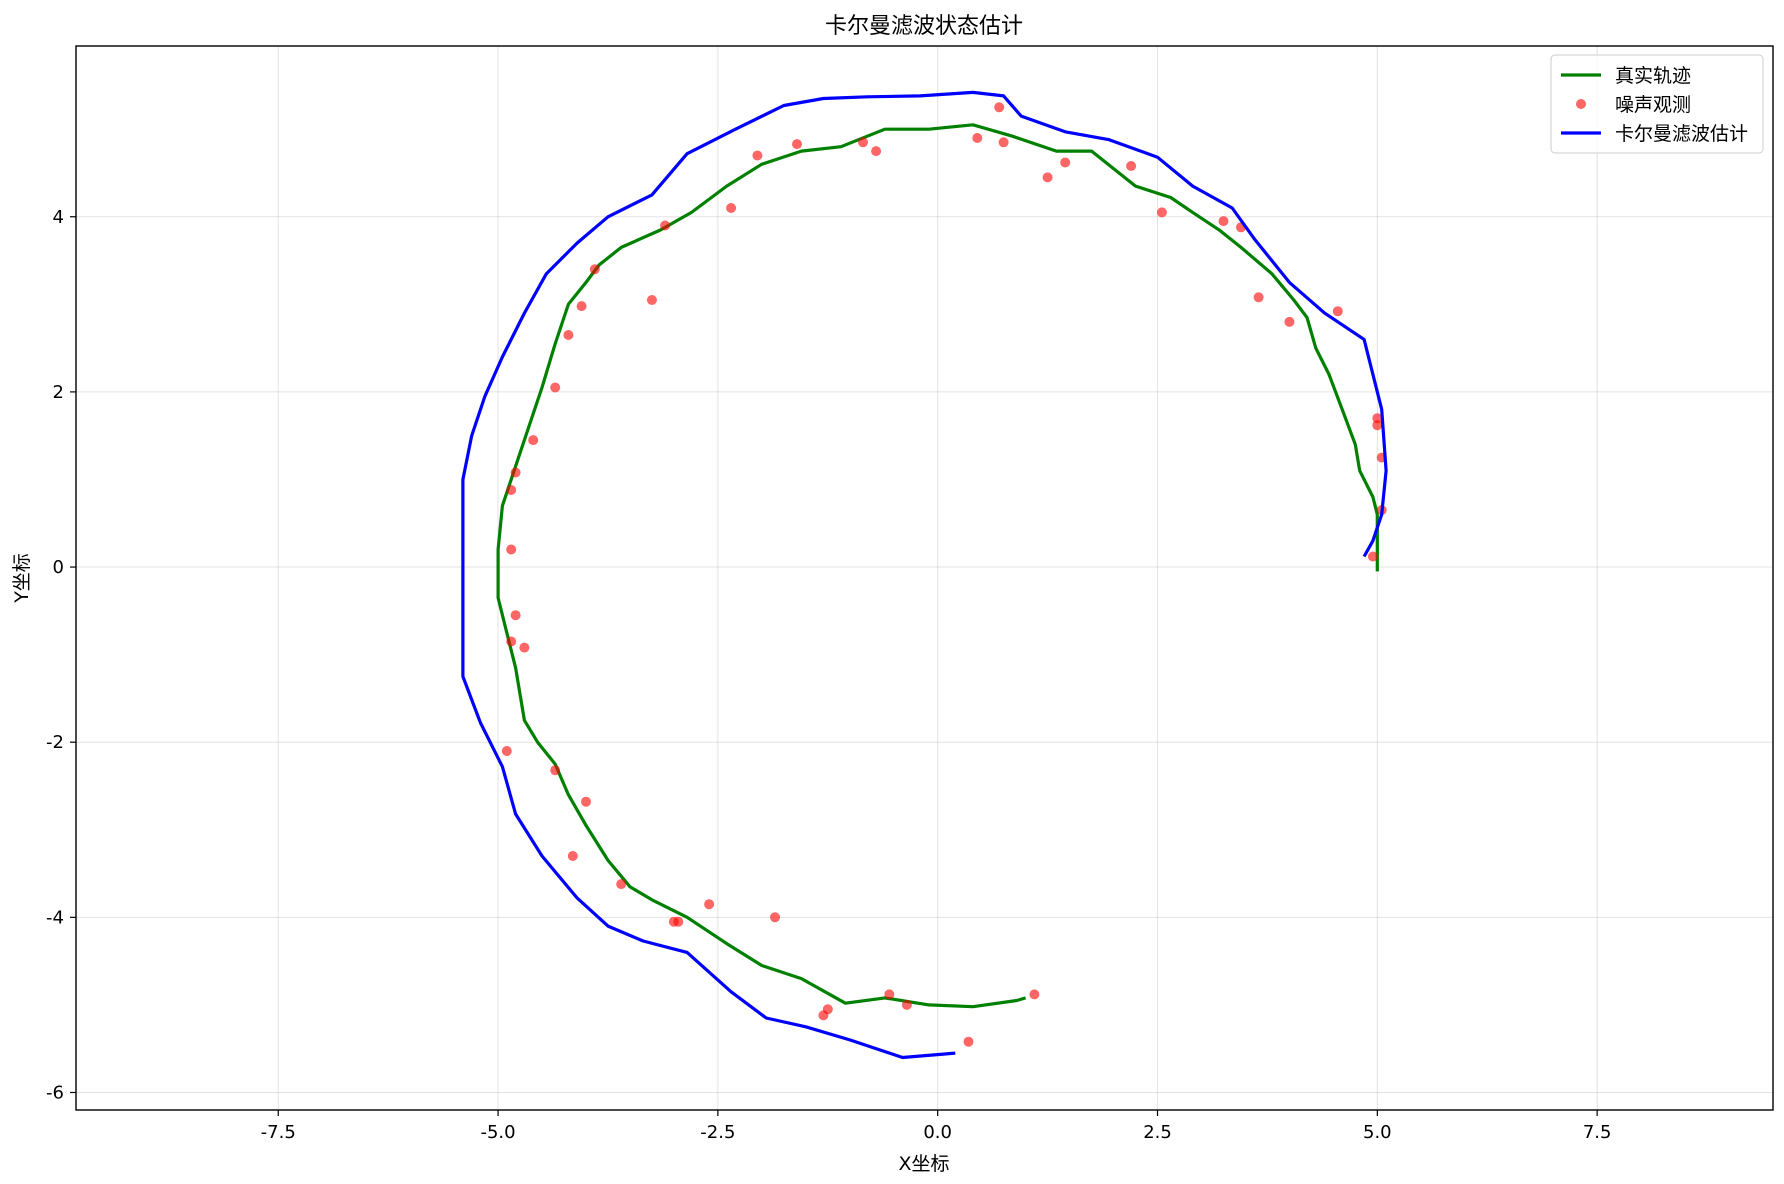 The height and width of the screenshot is (1184, 1784). What do you see at coordinates (55, 1092) in the screenshot?
I see `y-tick-label: -6` at bounding box center [55, 1092].